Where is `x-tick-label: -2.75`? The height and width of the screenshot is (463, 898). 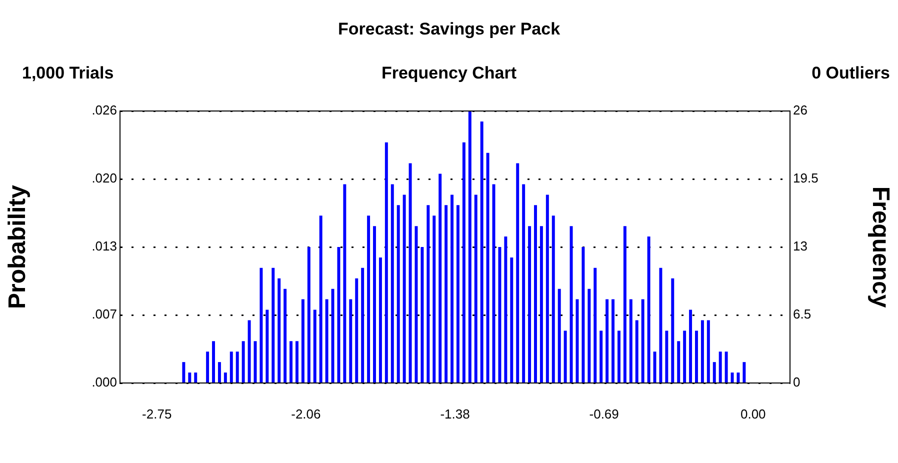
x-tick-label: -2.75 is located at coordinates (157, 414).